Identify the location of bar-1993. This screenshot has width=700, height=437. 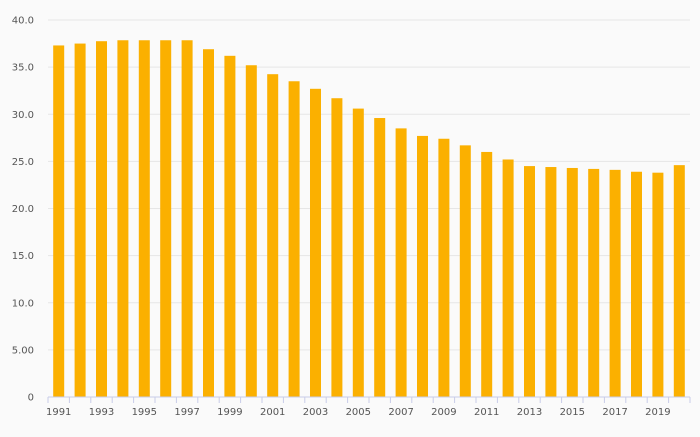
(101, 219).